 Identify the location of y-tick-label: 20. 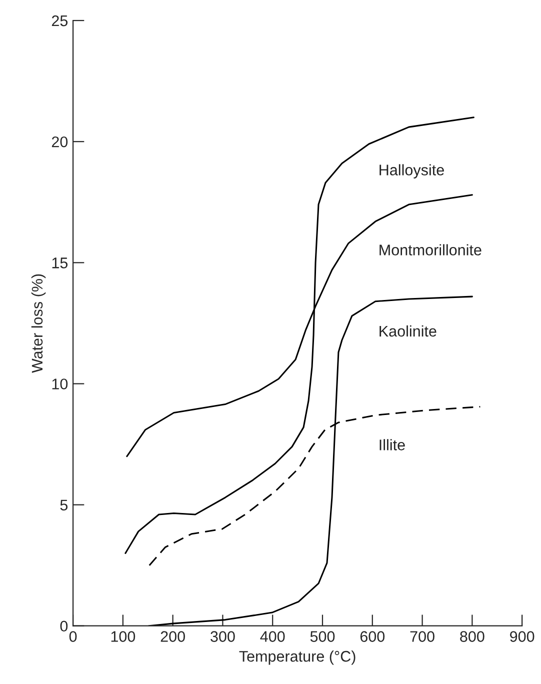
(60, 142).